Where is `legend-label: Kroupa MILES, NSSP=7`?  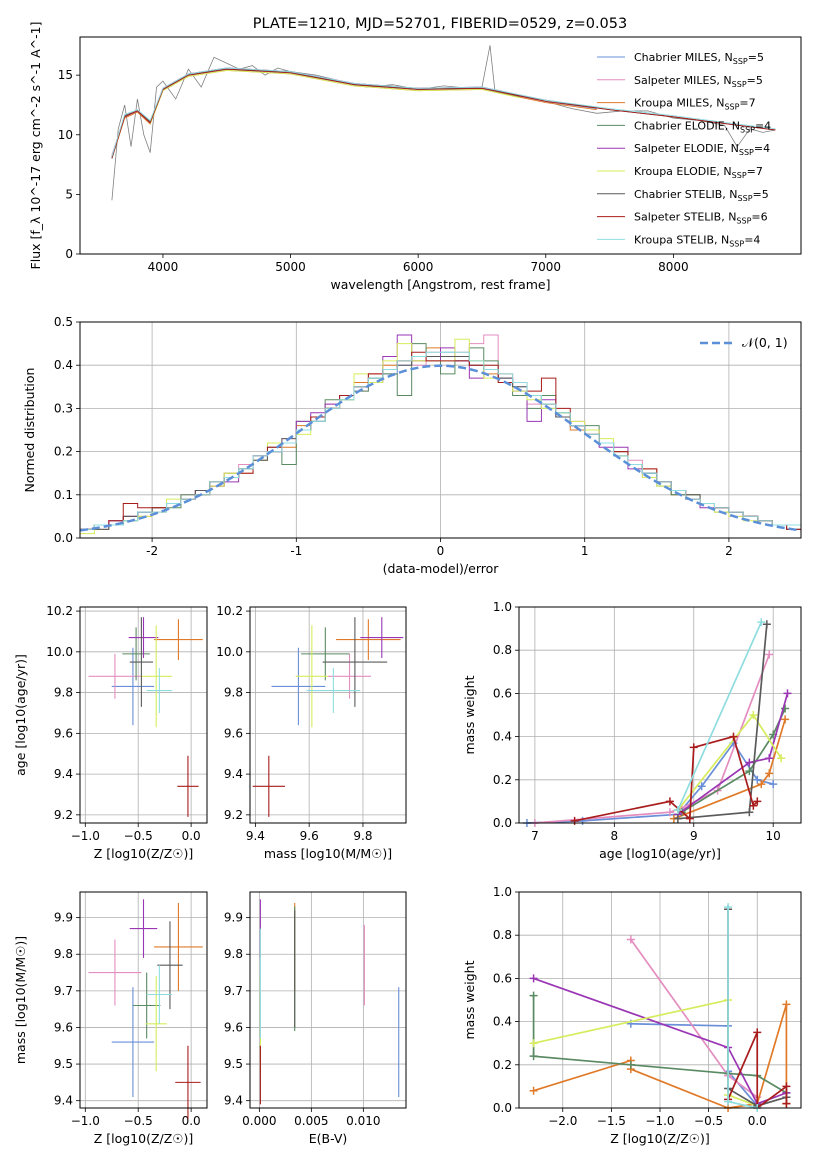 legend-label: Kroupa MILES, NSSP=7 is located at coordinates (695, 104).